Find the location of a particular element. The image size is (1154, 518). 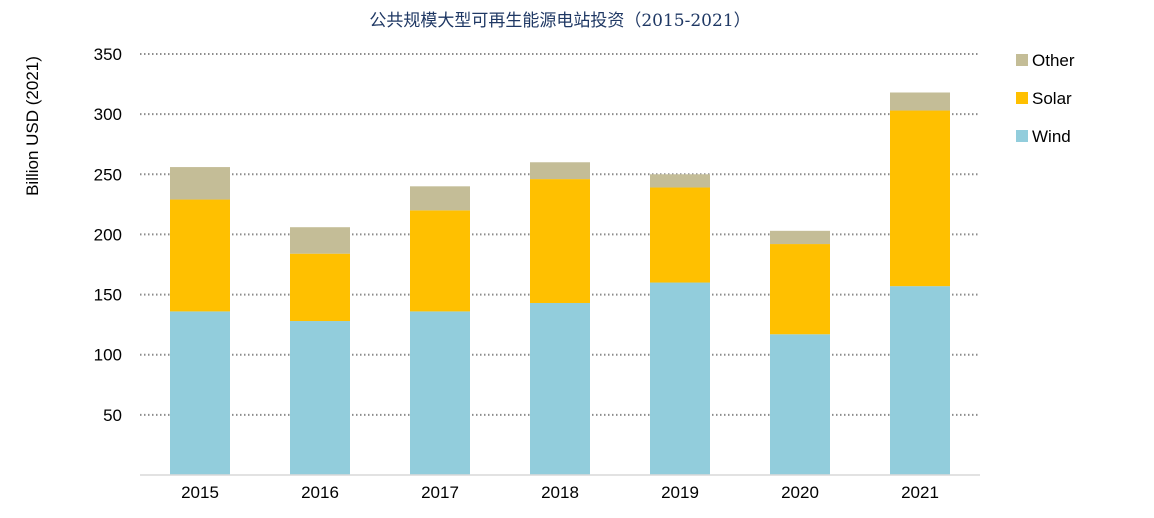

bar-solar-2020 is located at coordinates (800, 289).